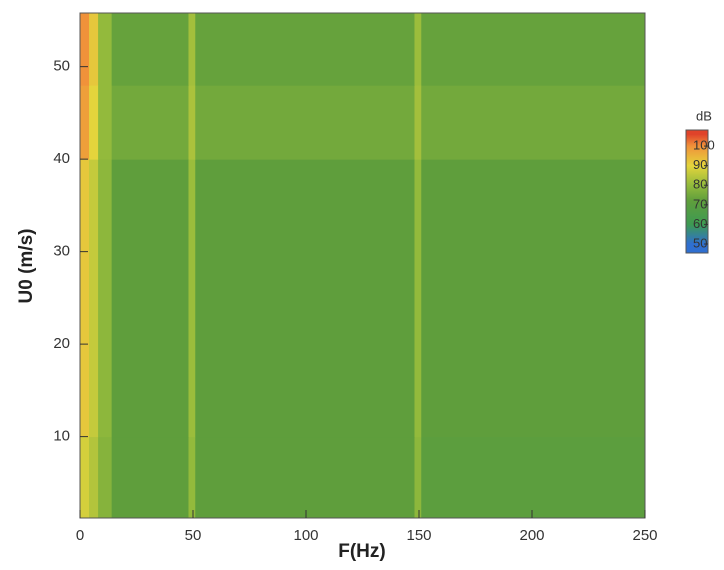 This screenshot has width=724, height=570. What do you see at coordinates (193, 535) in the screenshot?
I see `x-tick-label: 50` at bounding box center [193, 535].